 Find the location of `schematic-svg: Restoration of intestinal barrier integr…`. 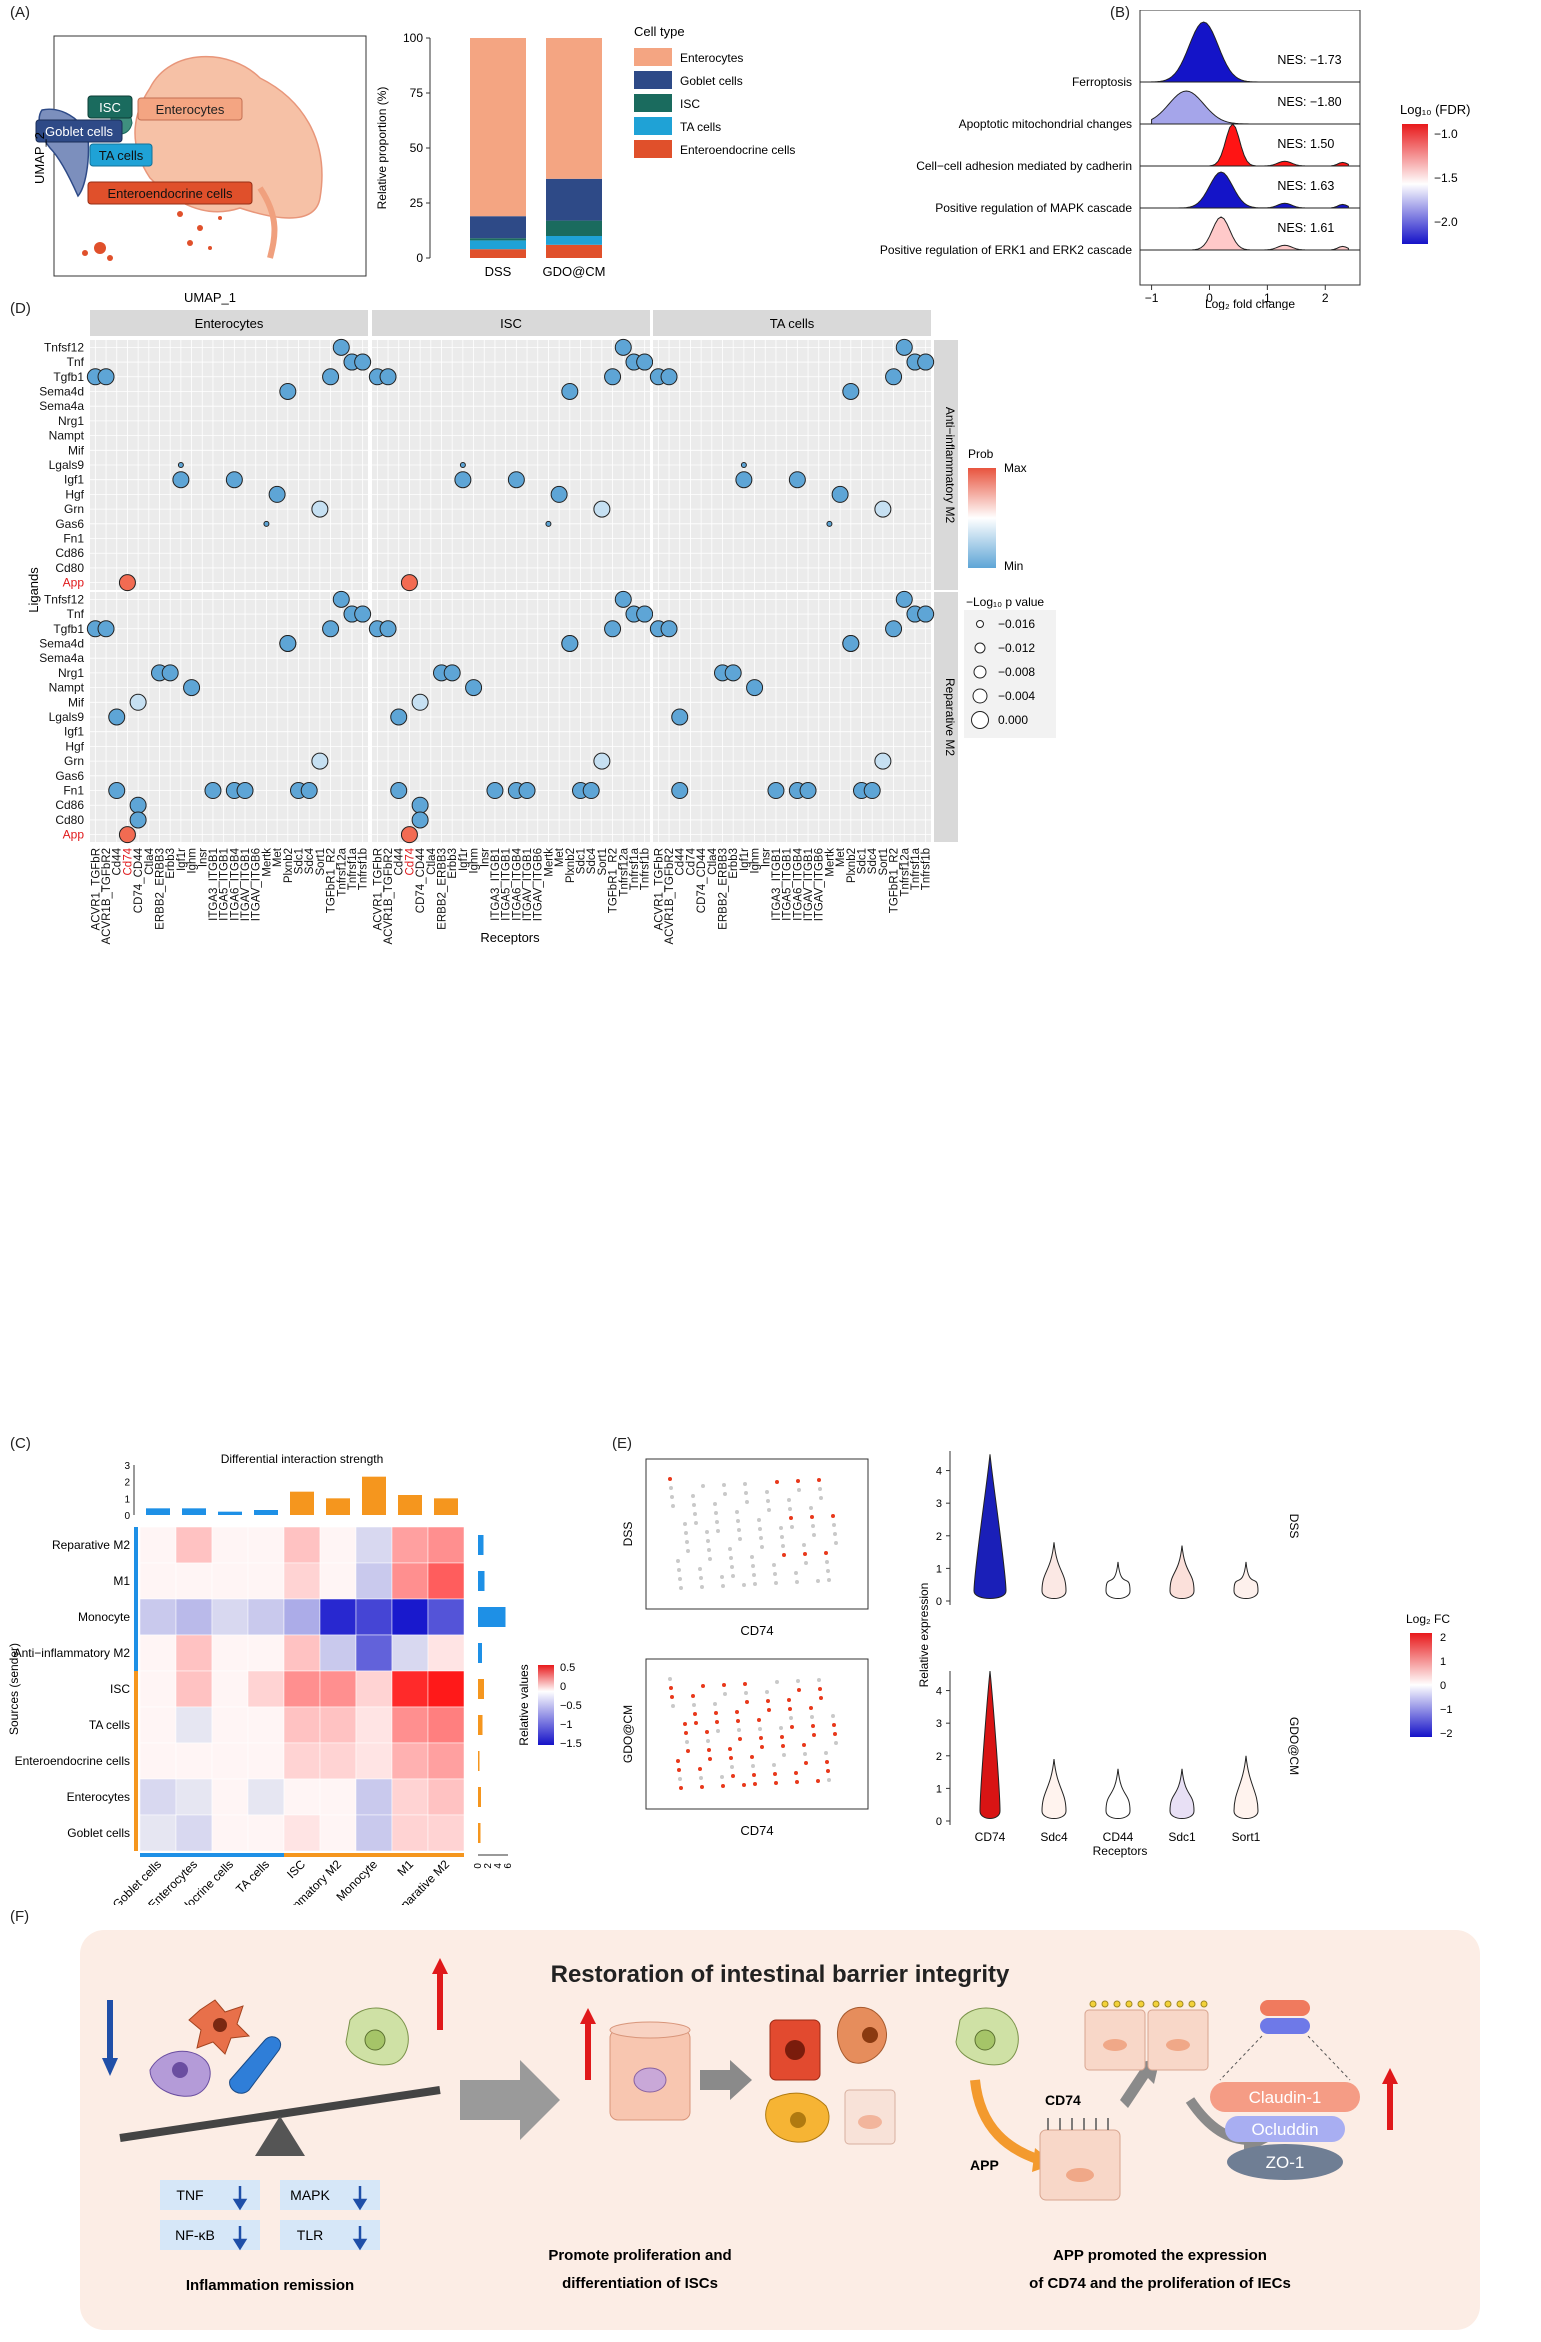

schematic-svg: Restoration of intestinal barrier integr… is located at coordinates (750, 2126).